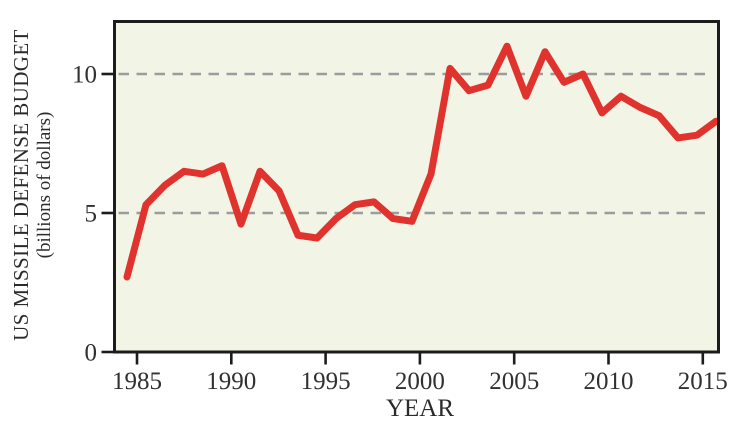  What do you see at coordinates (420, 408) in the screenshot?
I see `x-axis-title: YEAR` at bounding box center [420, 408].